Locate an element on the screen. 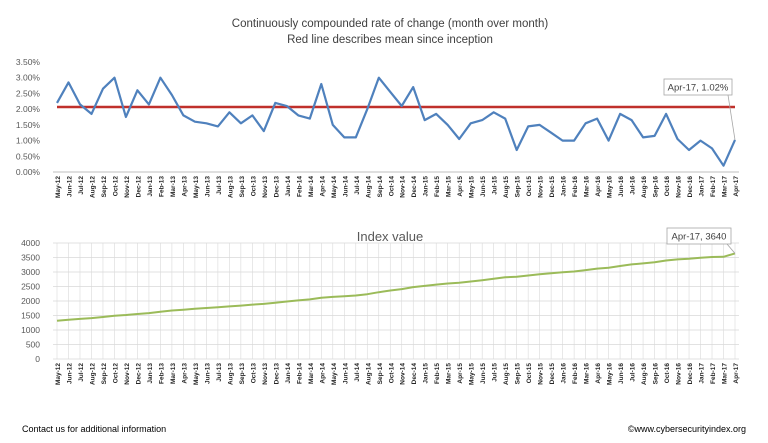 Image resolution: width=768 pixels, height=443 pixels. c2-x-tick-label: Feb-16 is located at coordinates (575, 373).